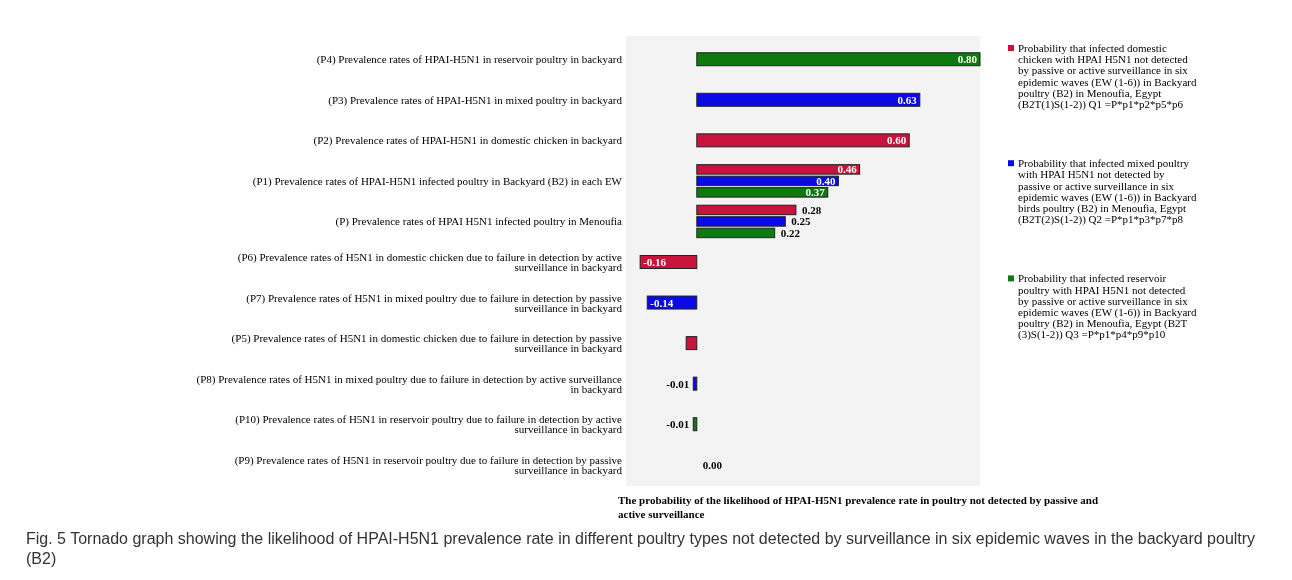  What do you see at coordinates (815, 192) in the screenshot?
I see `data-label: 0.37` at bounding box center [815, 192].